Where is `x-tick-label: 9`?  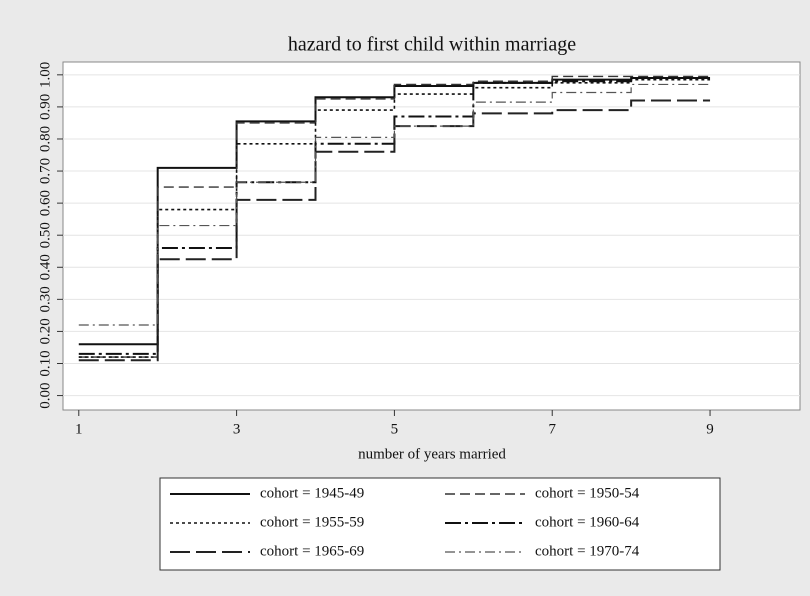
x-tick-label: 9 is located at coordinates (710, 429).